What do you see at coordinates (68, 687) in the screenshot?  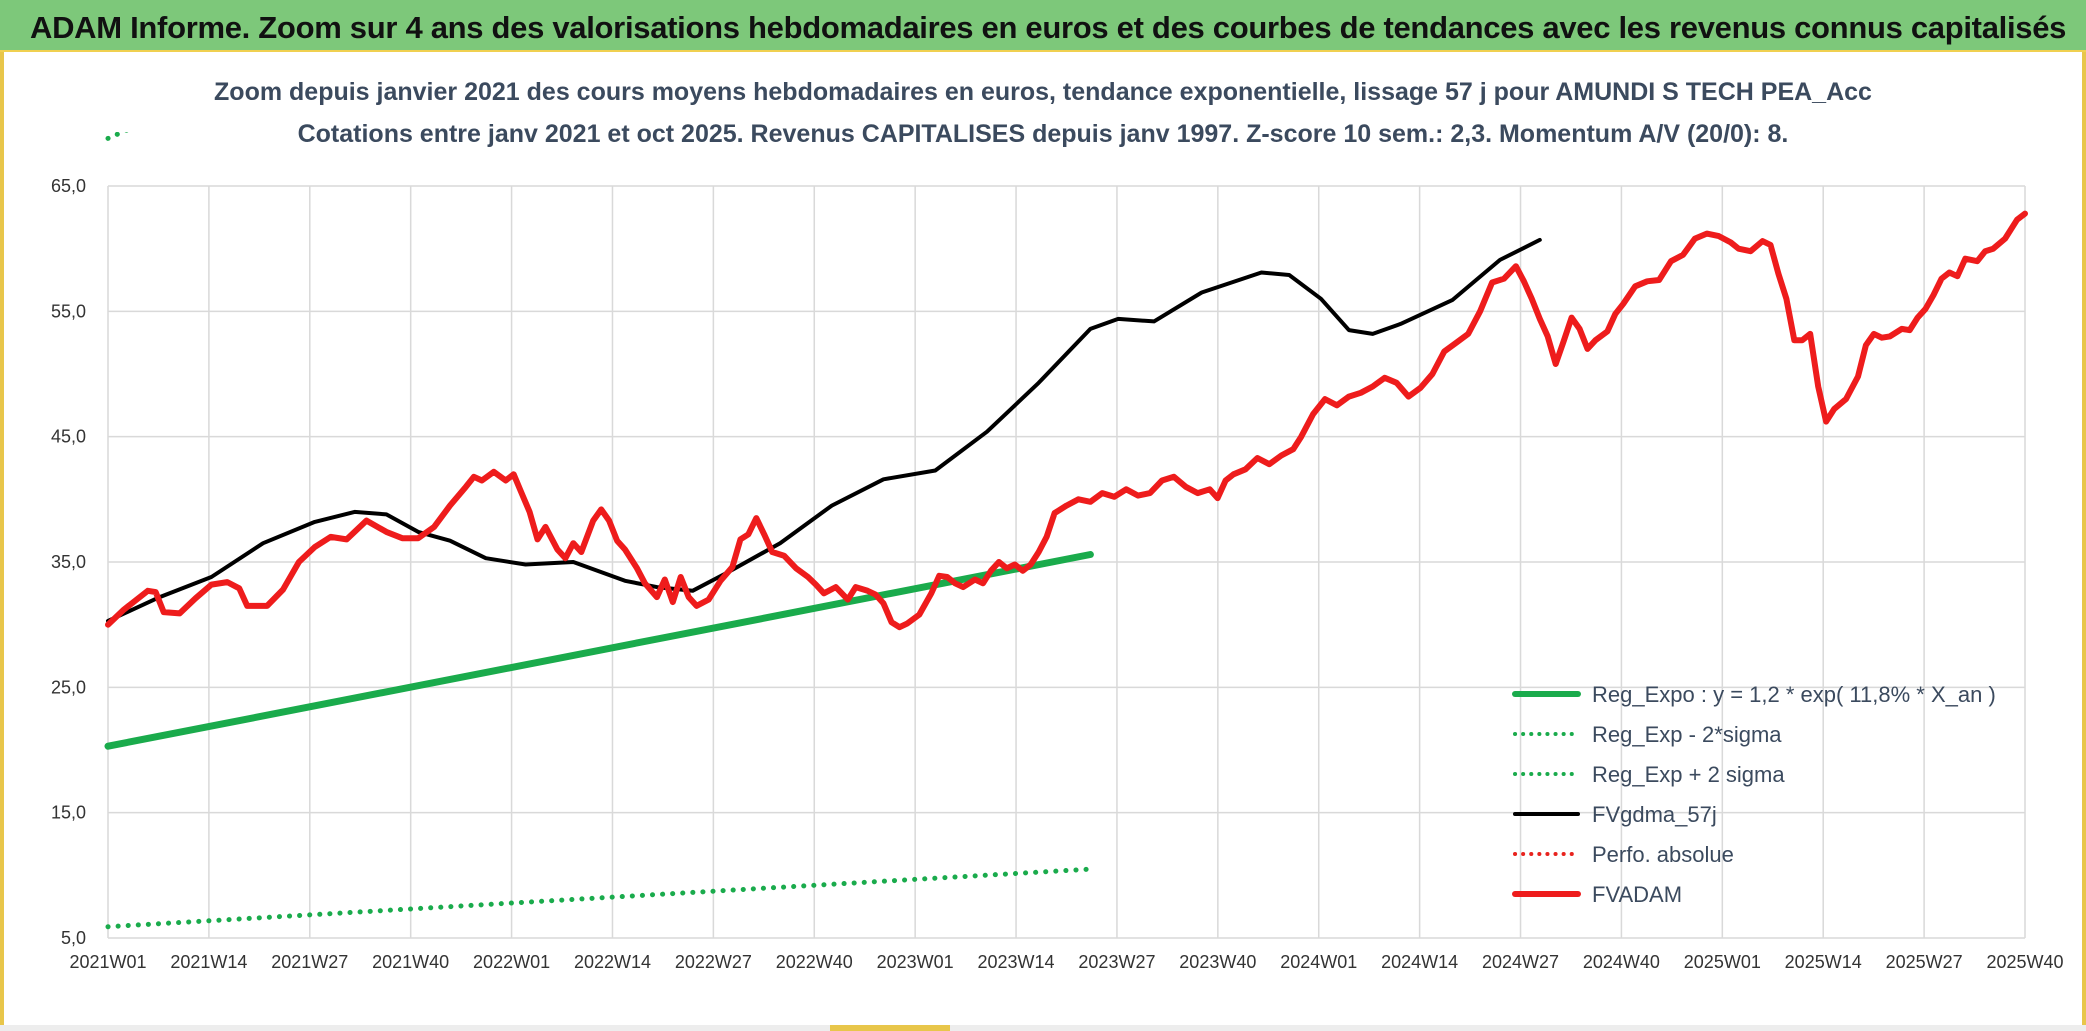 I see `y-tick-label: 25,0` at bounding box center [68, 687].